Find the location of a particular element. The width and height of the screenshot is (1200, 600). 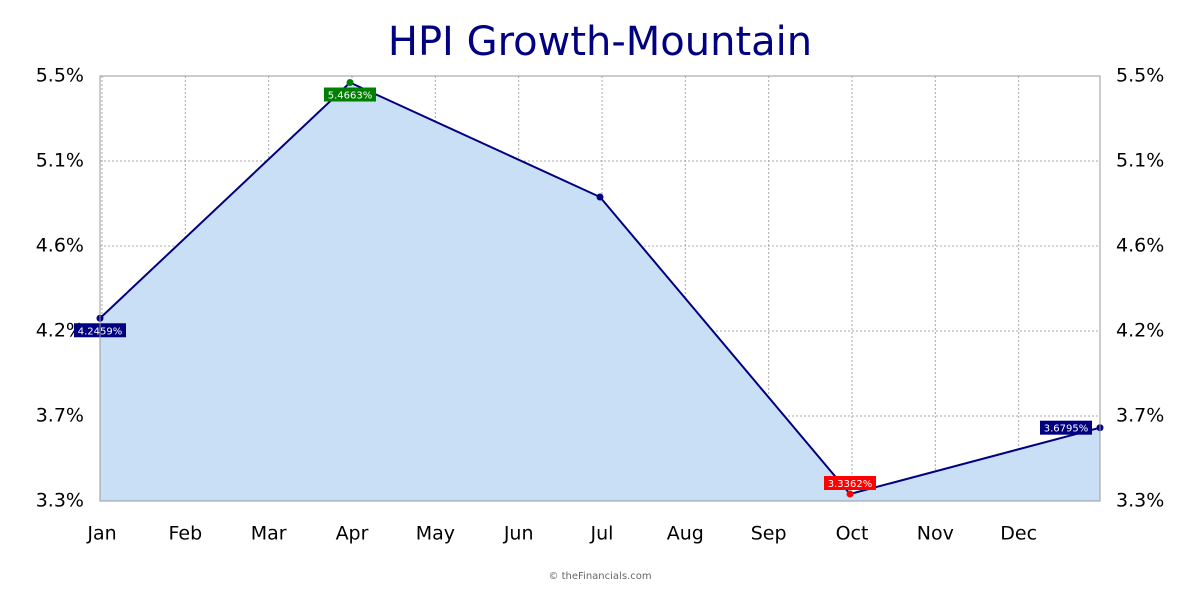

y-tick-label: 5.5% is located at coordinates (60, 76).